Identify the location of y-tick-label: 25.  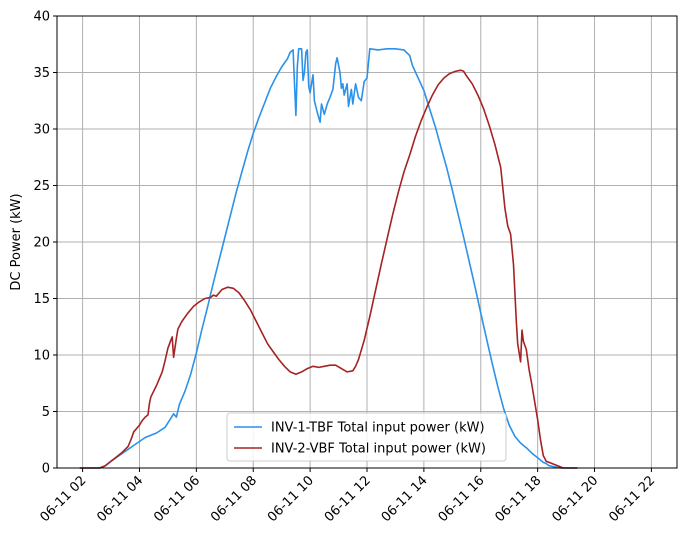
(41, 186).